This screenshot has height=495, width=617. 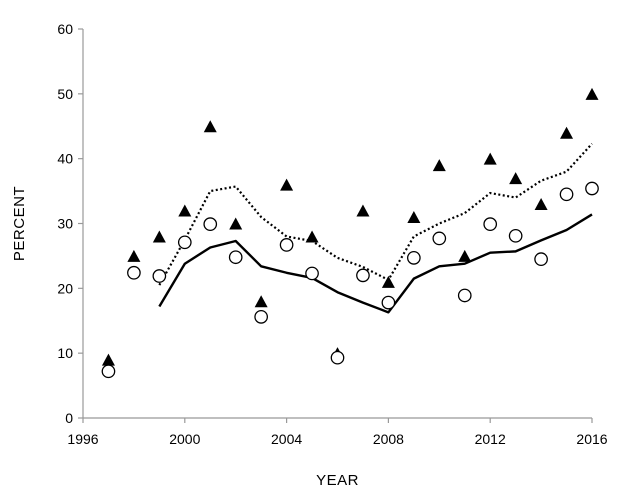 I want to click on x-axis-title: YEAR, so click(x=337, y=480).